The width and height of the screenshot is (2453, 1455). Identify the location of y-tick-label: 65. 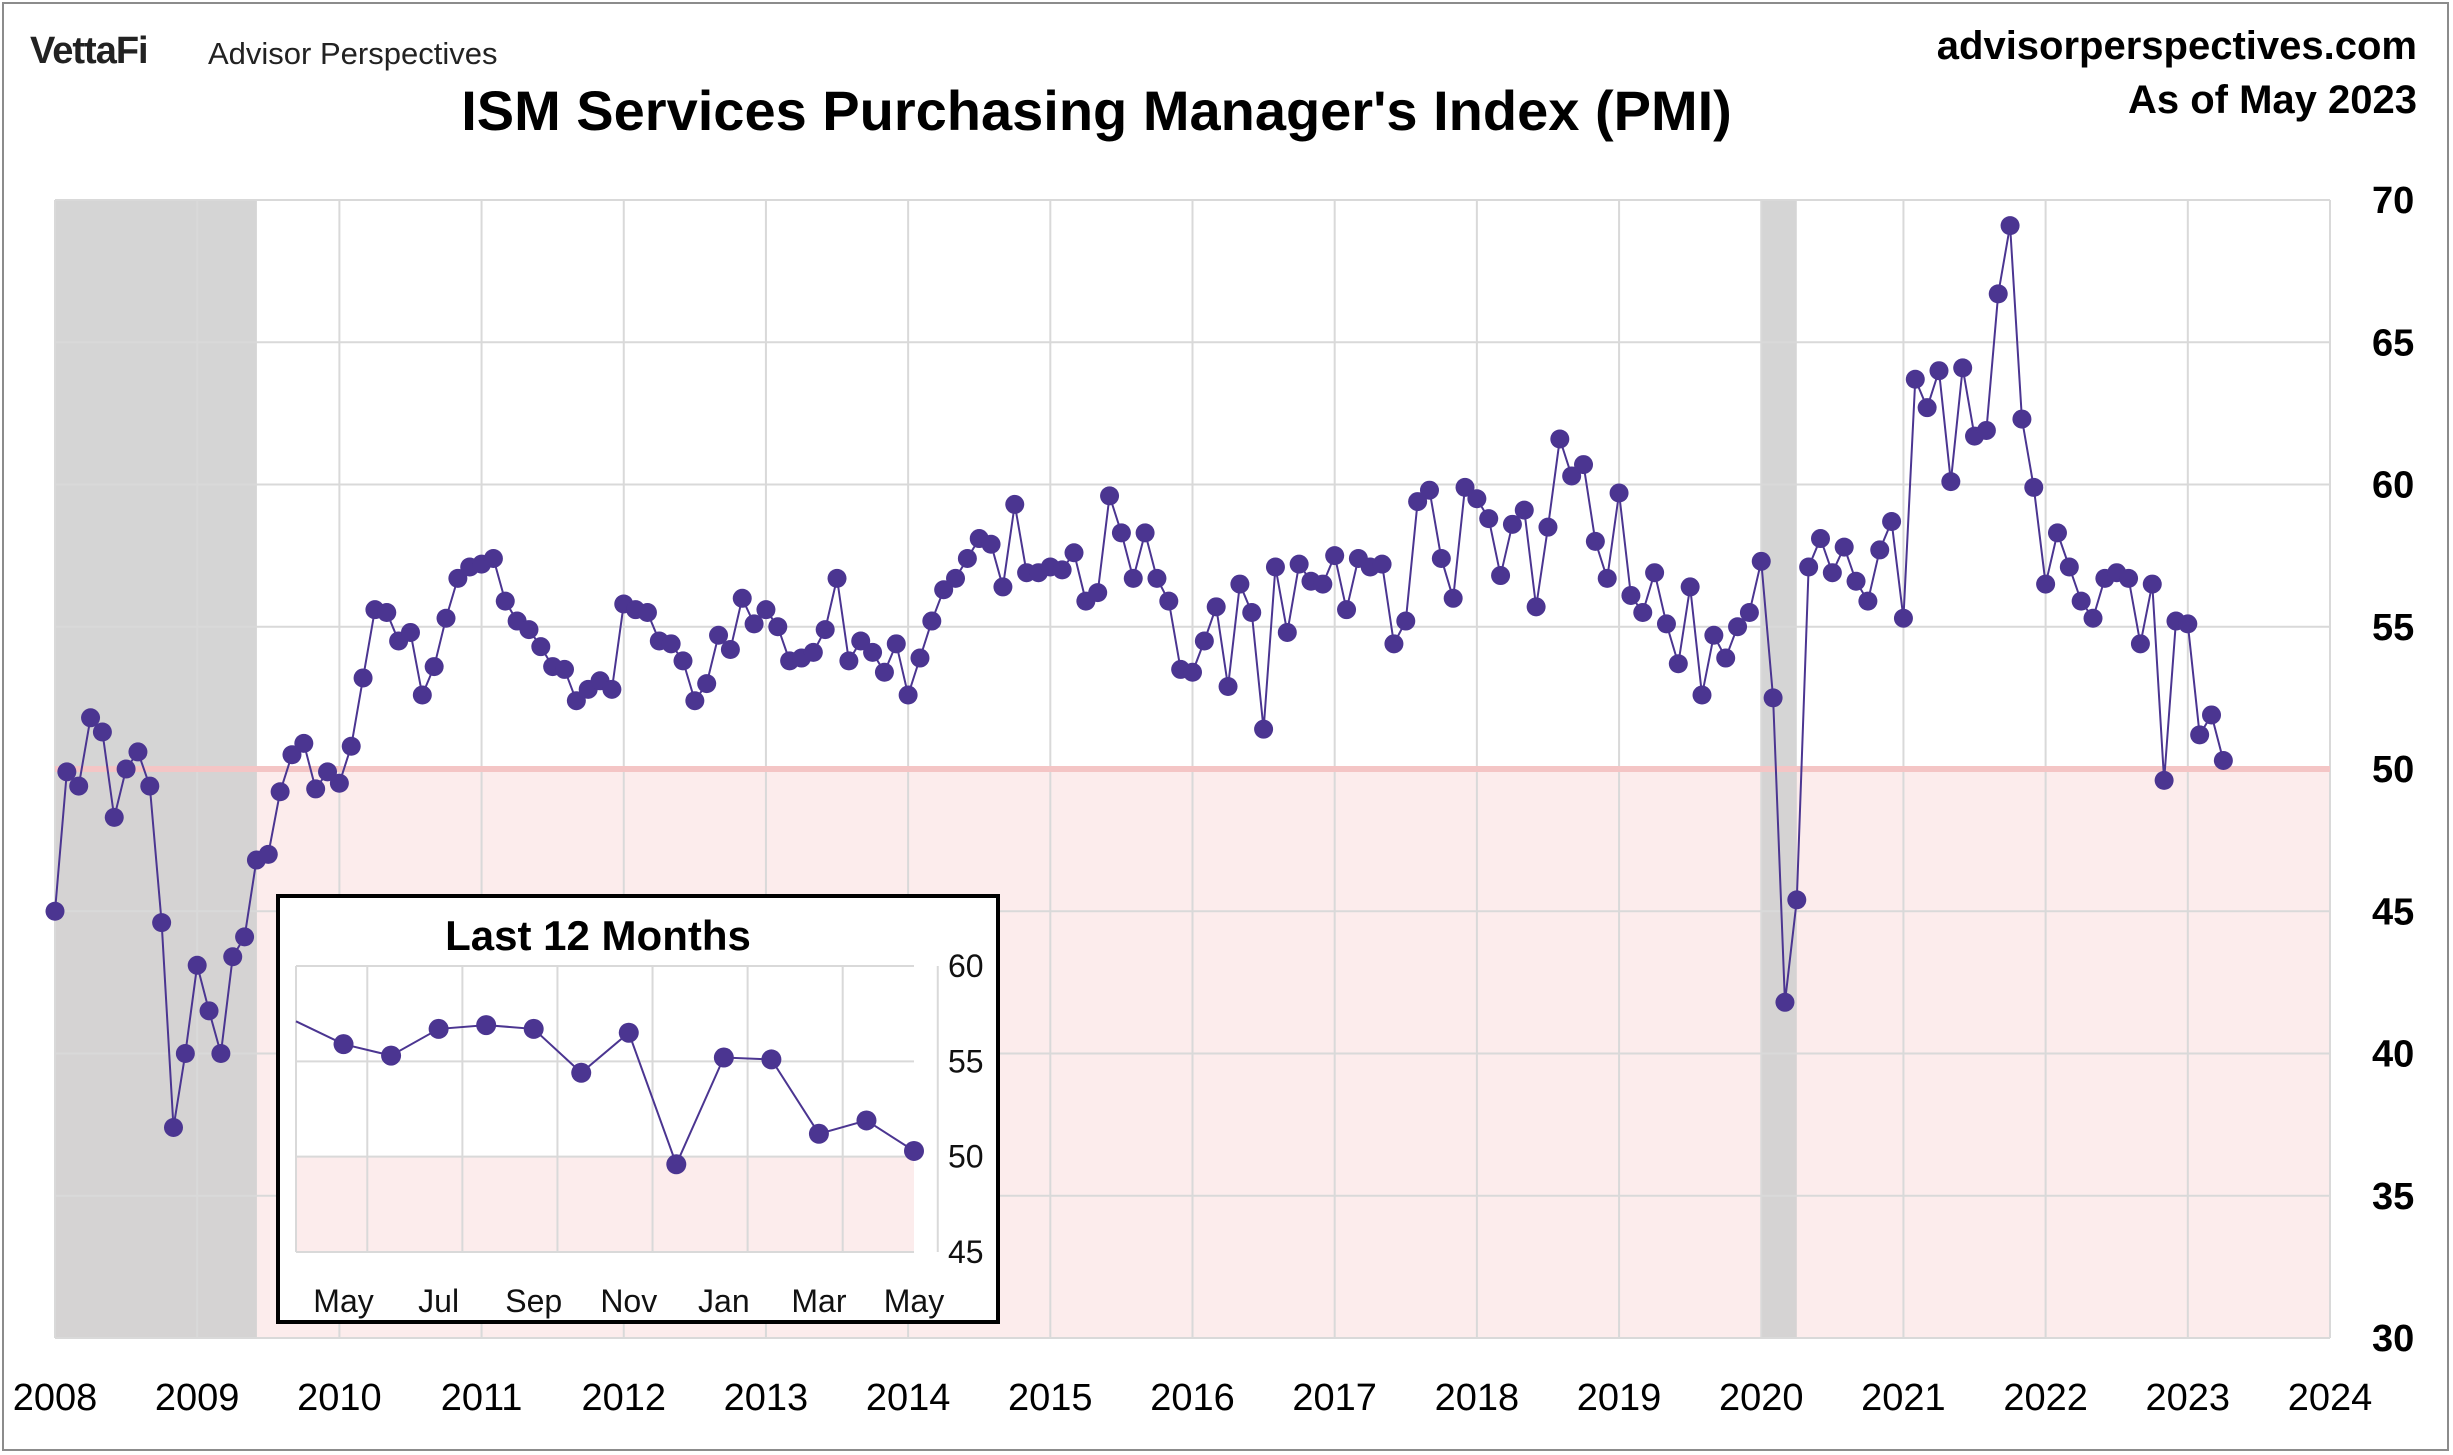
(2393, 343).